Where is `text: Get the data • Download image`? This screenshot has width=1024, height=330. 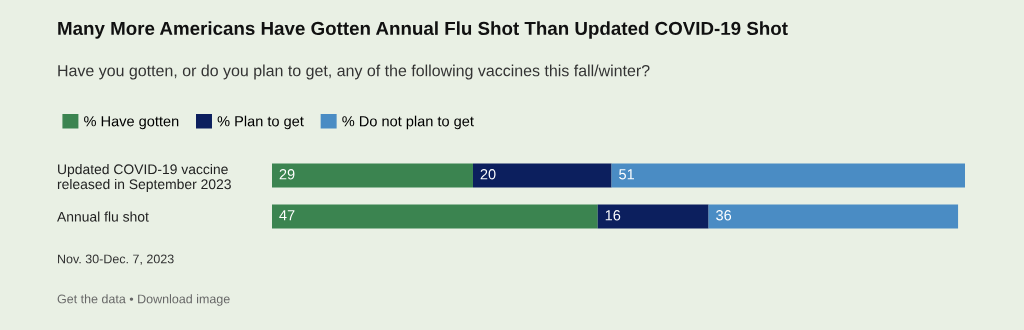
text: Get the data • Download image is located at coordinates (143, 300).